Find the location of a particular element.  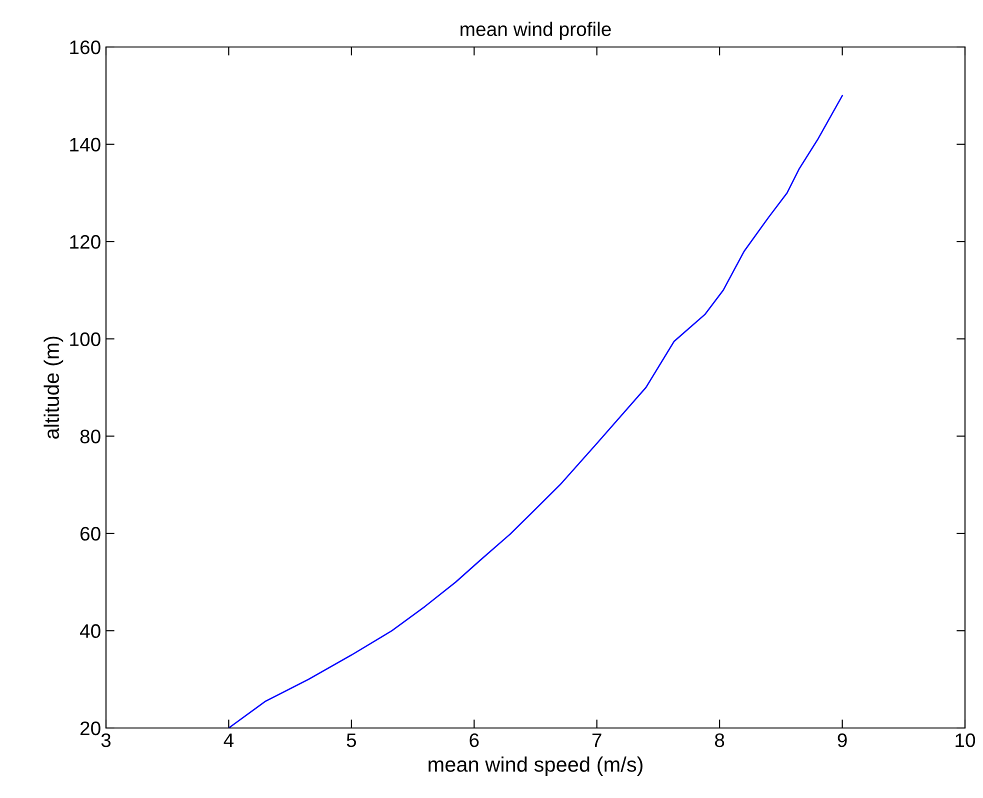

y-tick-label: 140 is located at coordinates (85, 145).